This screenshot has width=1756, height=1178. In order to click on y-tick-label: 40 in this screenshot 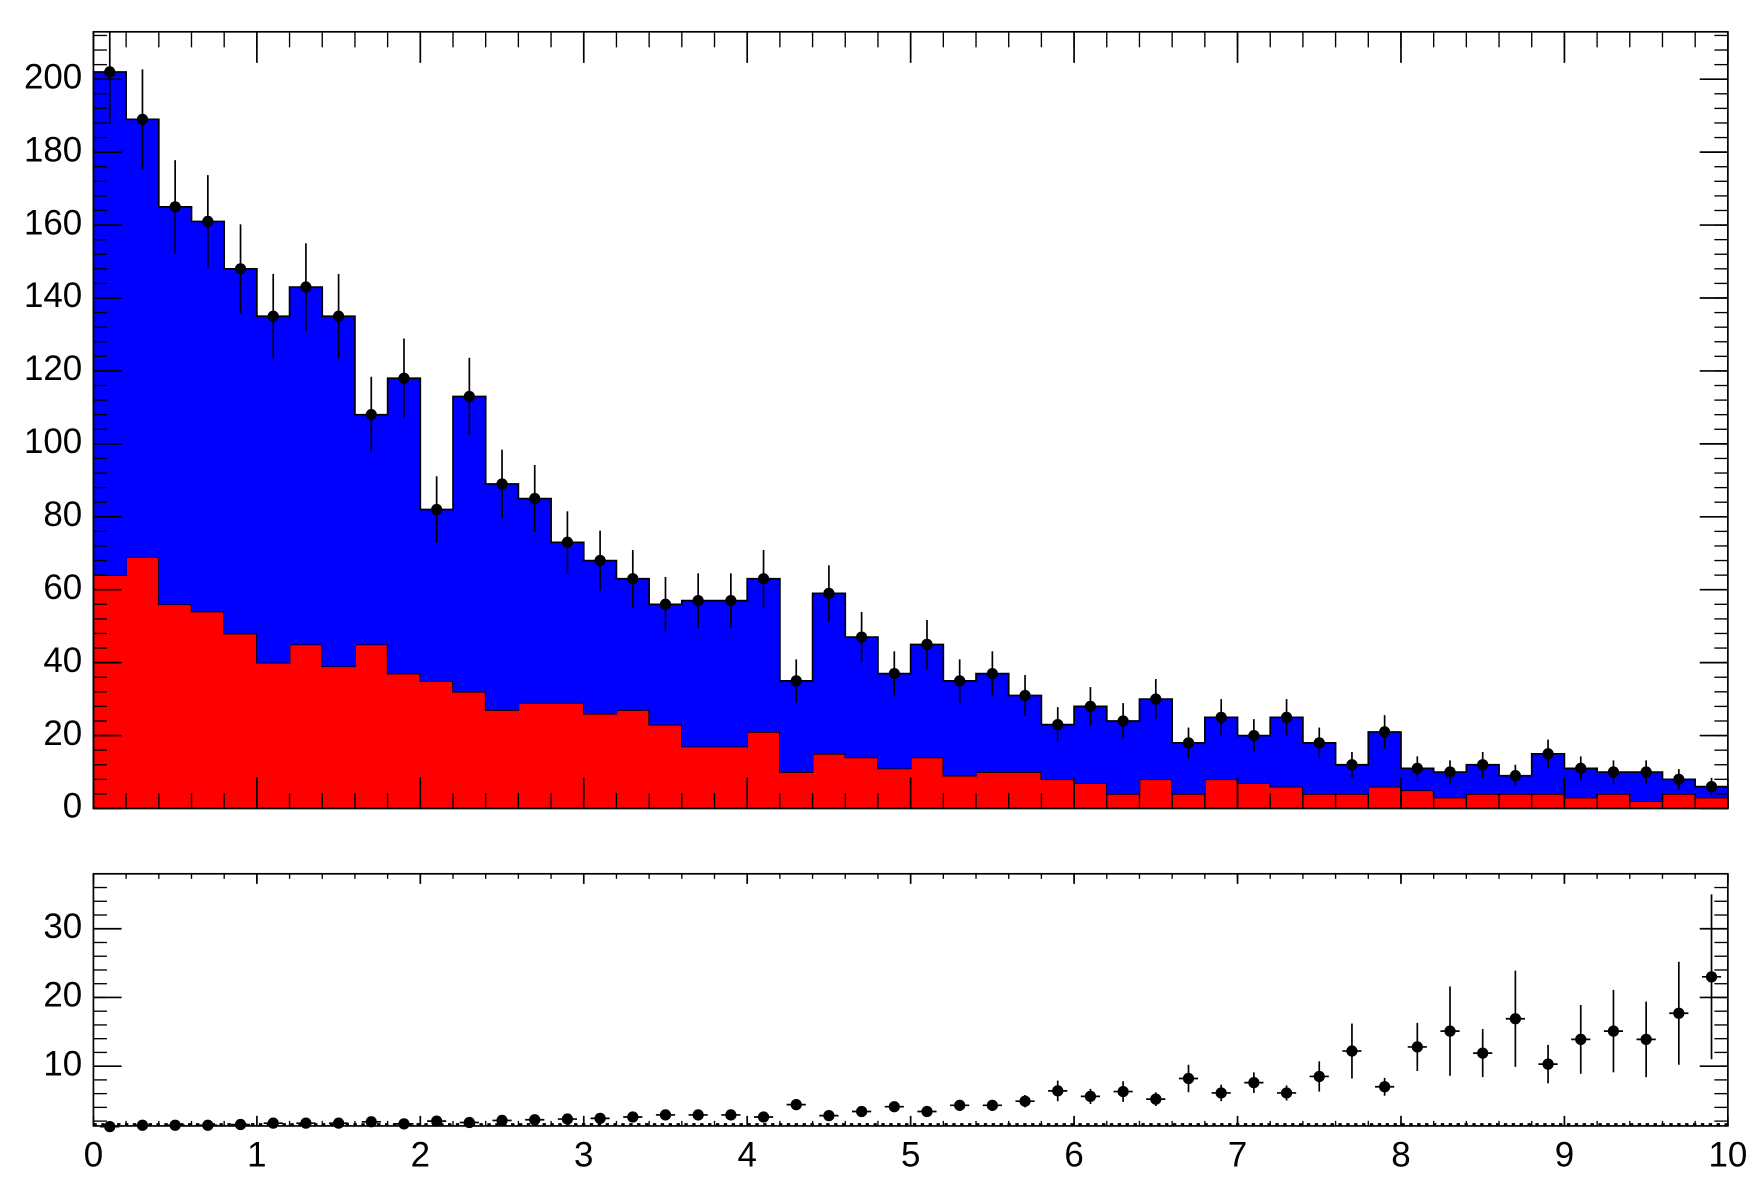, I will do `click(62, 660)`.